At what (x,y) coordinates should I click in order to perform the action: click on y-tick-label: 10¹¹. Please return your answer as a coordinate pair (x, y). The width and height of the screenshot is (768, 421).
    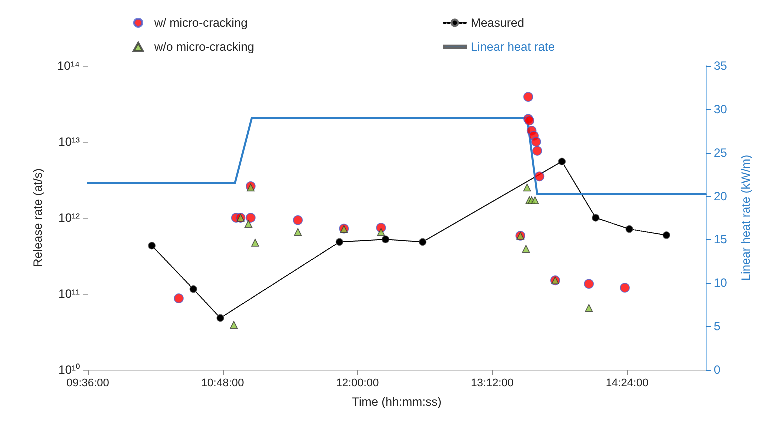
    Looking at the image, I should click on (69, 294).